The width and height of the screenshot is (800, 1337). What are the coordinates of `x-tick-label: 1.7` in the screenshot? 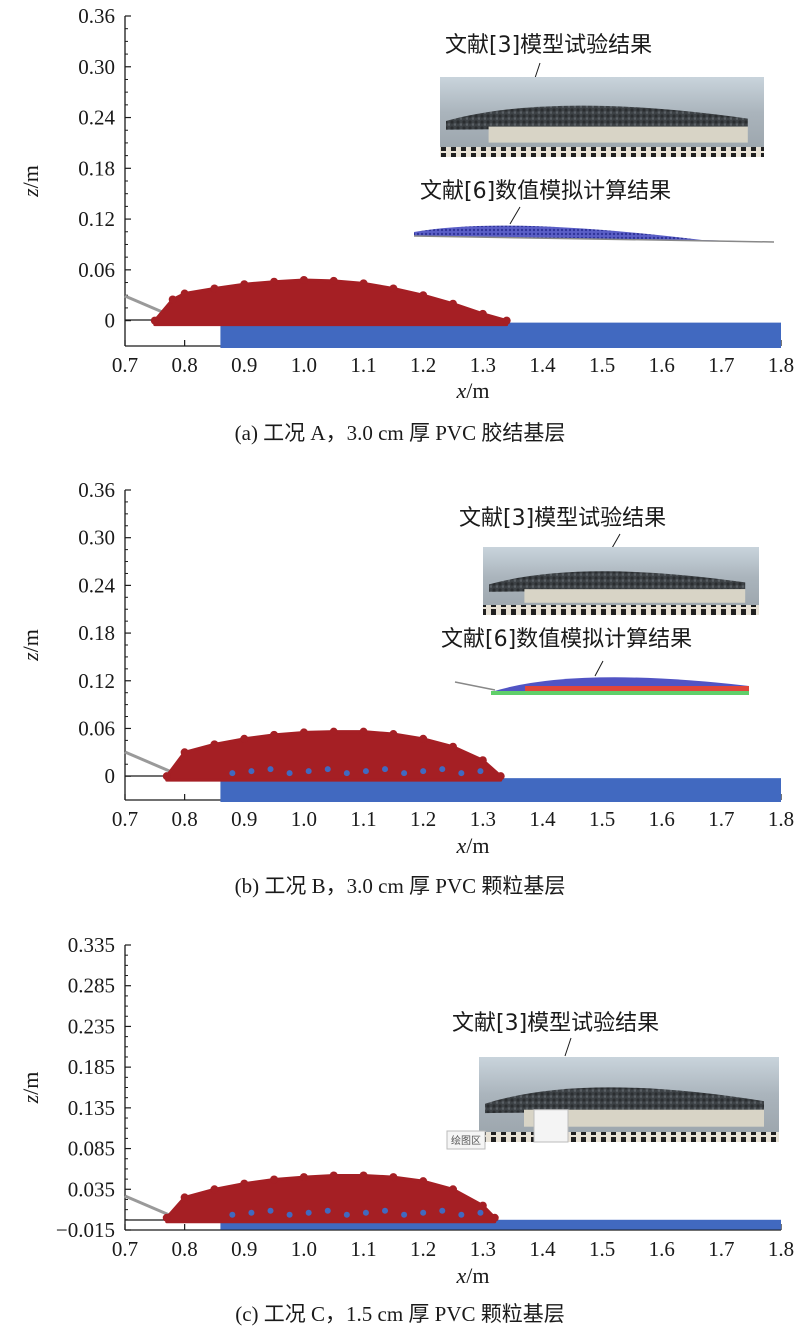 It's located at (721, 1249).